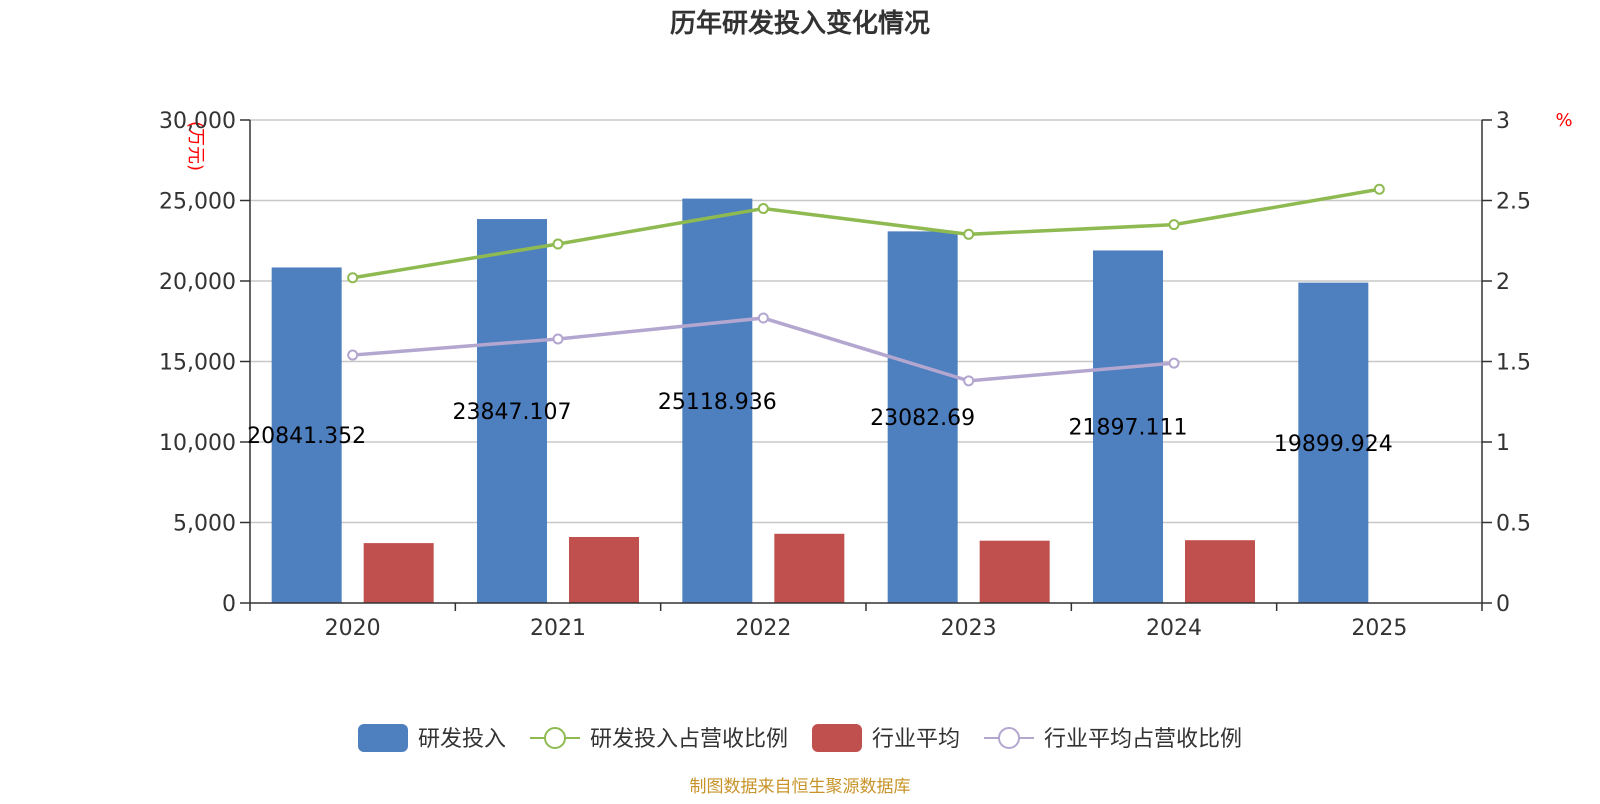 This screenshot has height=804, width=1600. I want to click on point-行业平均占营收比例-2022, so click(763, 318).